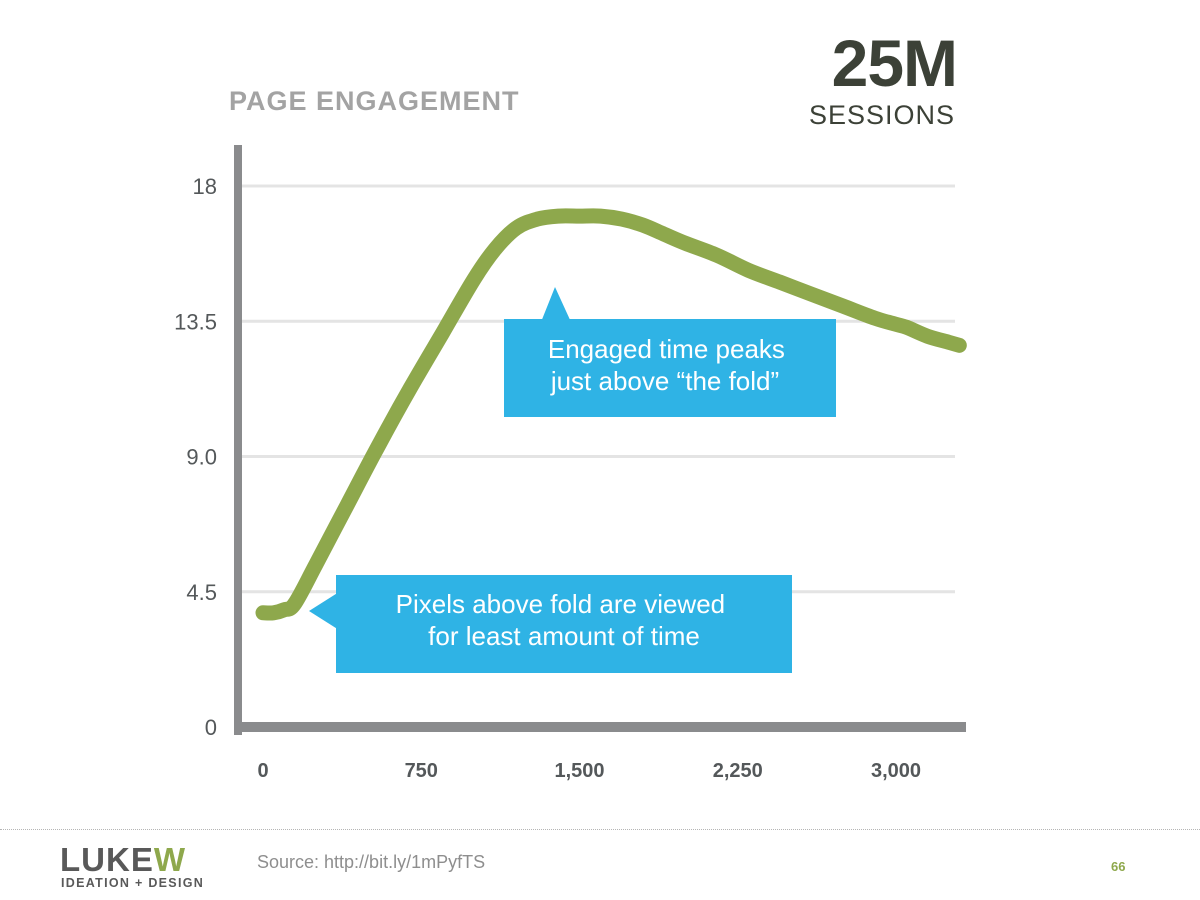 The image size is (1200, 900). Describe the element at coordinates (201, 592) in the screenshot. I see `y-tick-label: 4.5` at that location.